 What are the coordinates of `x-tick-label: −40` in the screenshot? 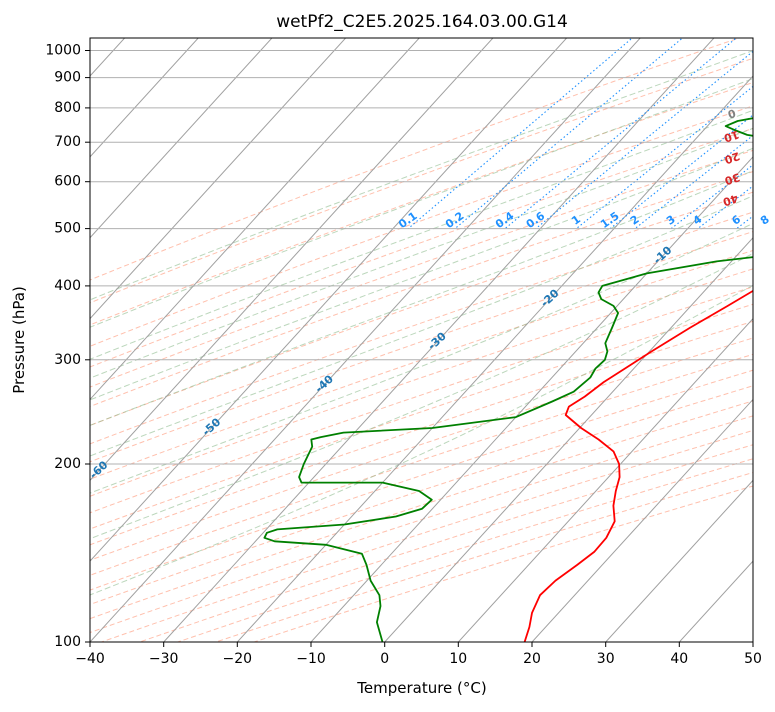 It's located at (90, 659).